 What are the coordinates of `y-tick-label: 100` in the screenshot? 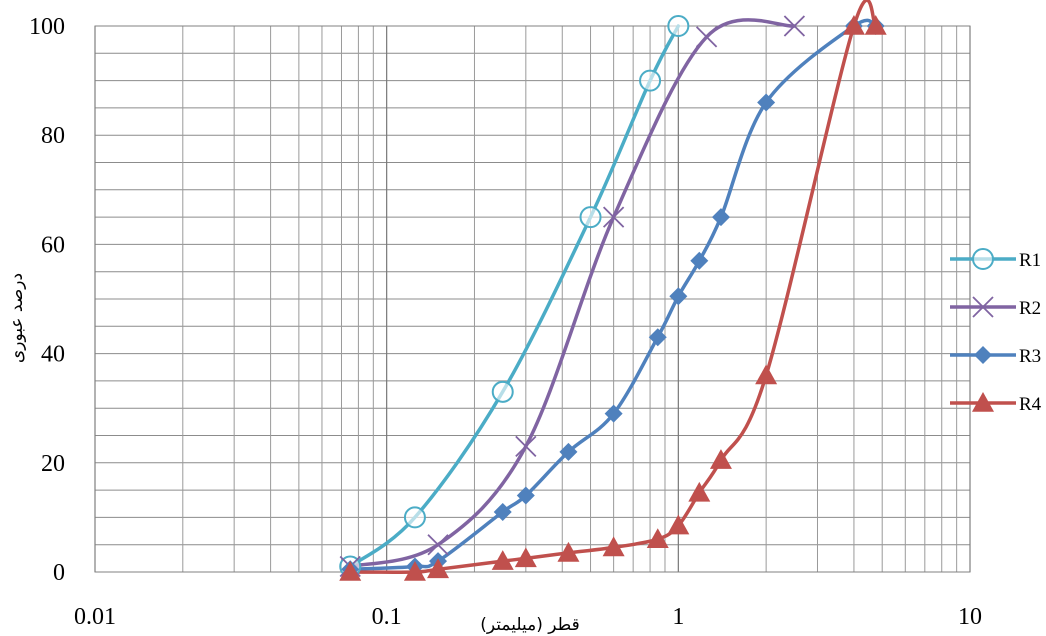 It's located at (47, 27).